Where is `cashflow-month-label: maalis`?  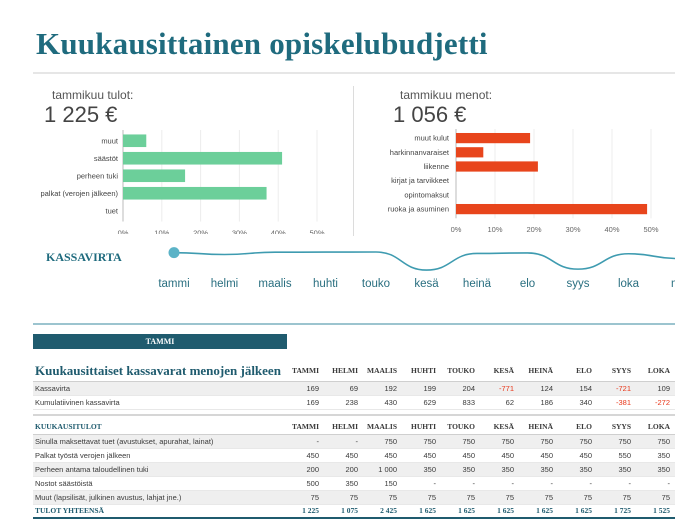 cashflow-month-label: maalis is located at coordinates (274, 284).